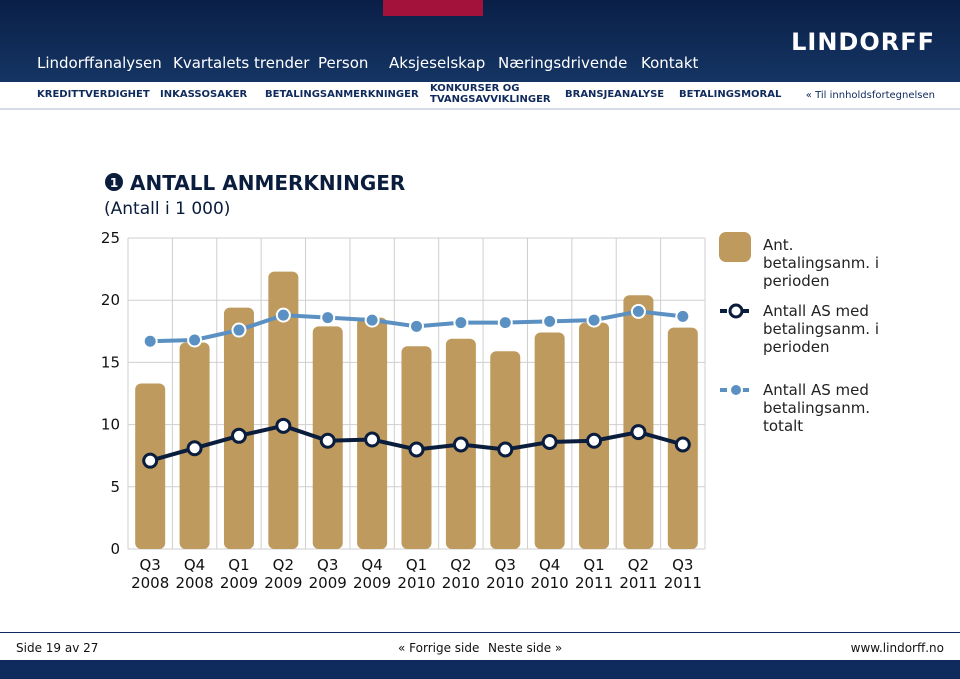 This screenshot has width=960, height=679. What do you see at coordinates (563, 63) in the screenshot?
I see `nav-item: Næringsdrivende` at bounding box center [563, 63].